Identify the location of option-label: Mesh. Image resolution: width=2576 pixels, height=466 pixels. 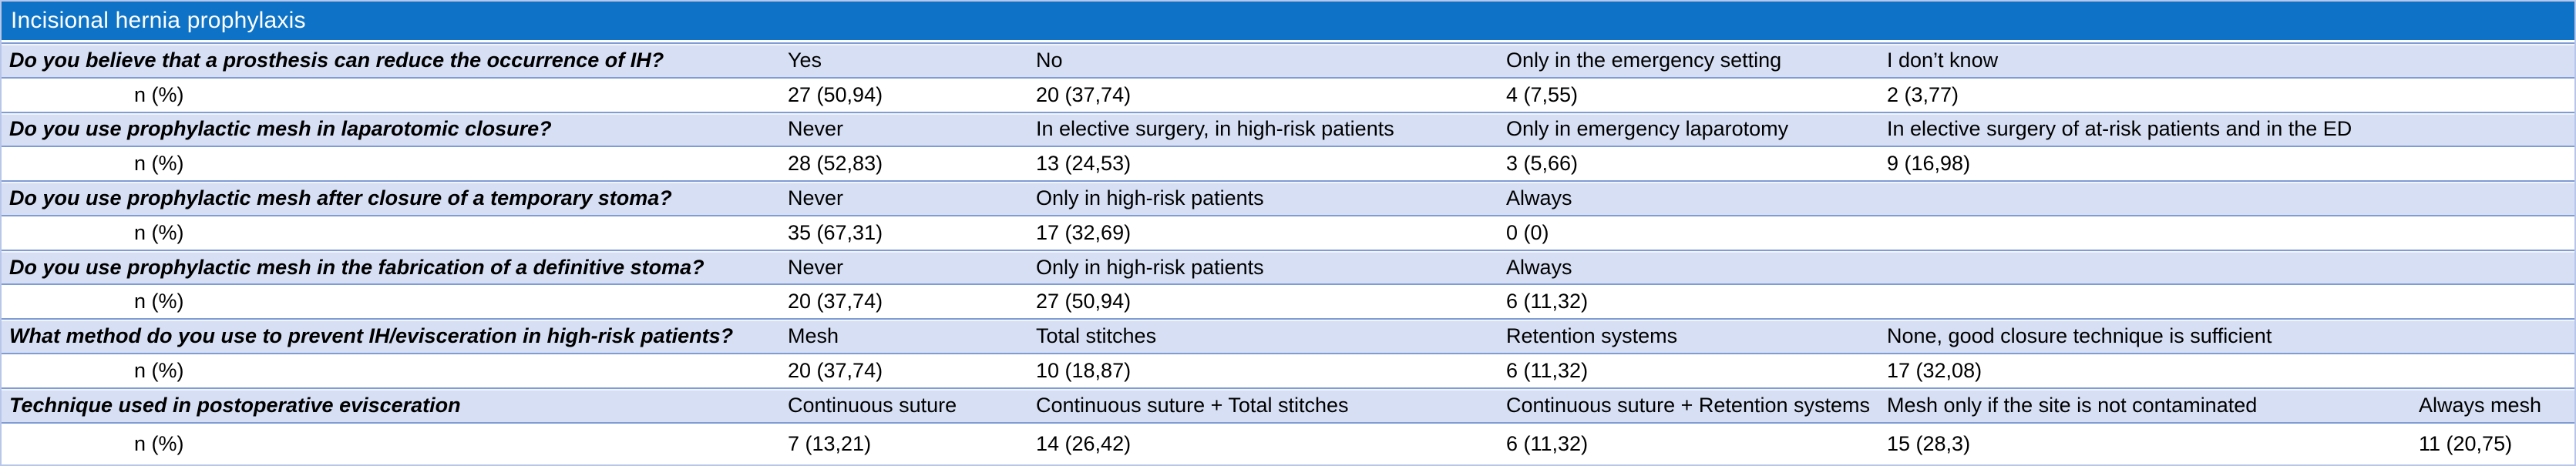
(813, 336).